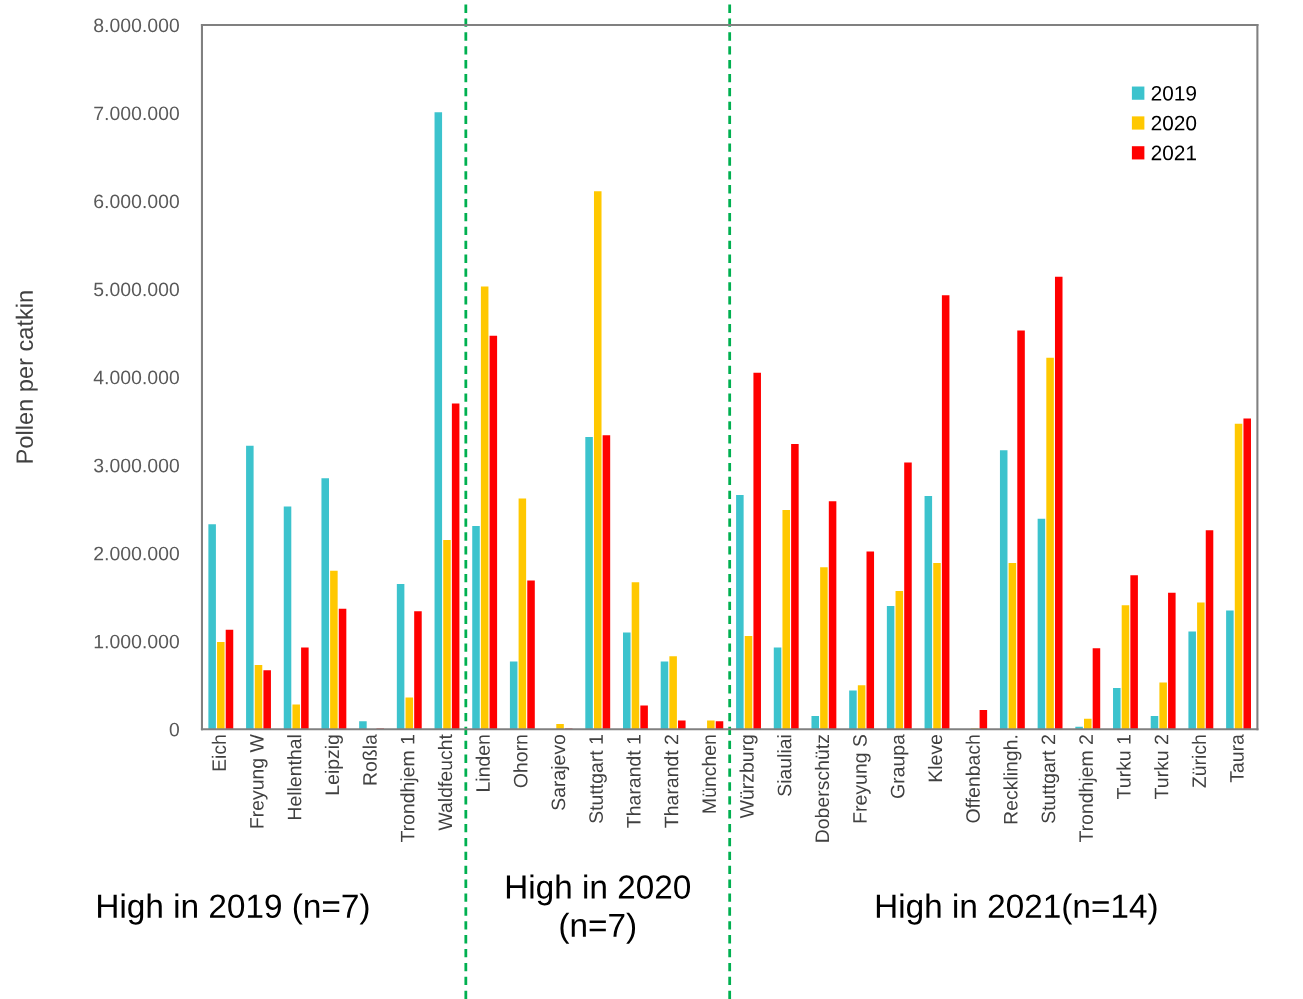 The image size is (1303, 999). What do you see at coordinates (560, 772) in the screenshot?
I see `x-tick-label: Sarajevo` at bounding box center [560, 772].